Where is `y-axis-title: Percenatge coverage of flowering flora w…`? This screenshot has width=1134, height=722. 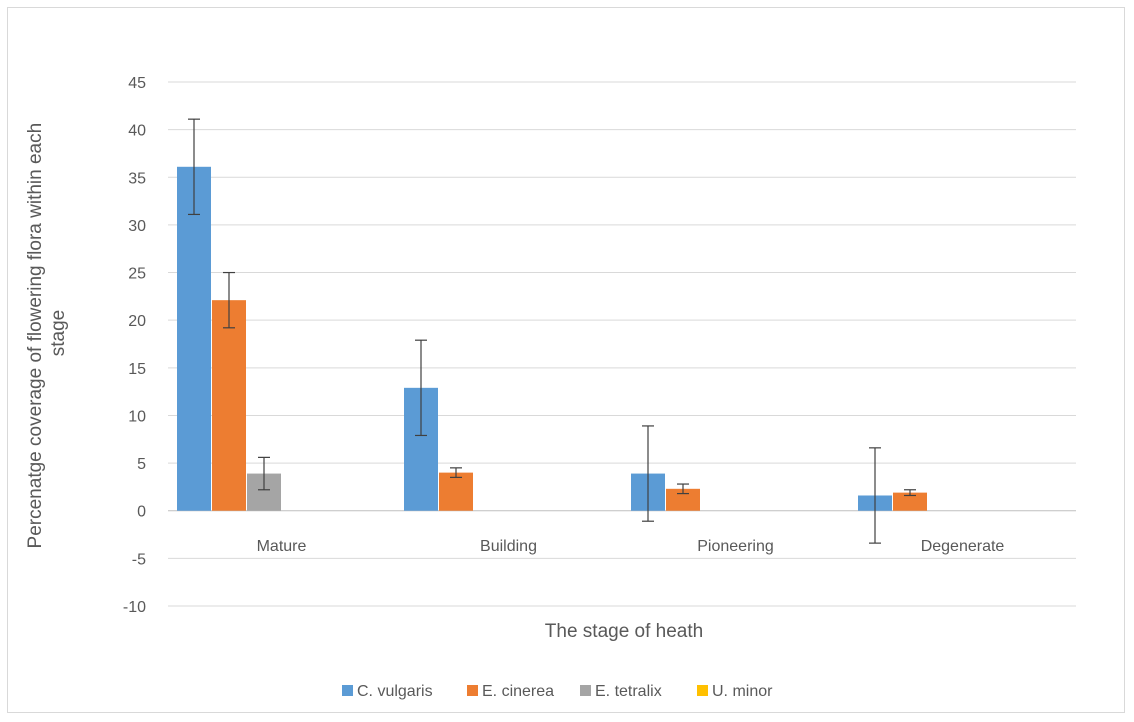 y-axis-title: Percenatge coverage of flowering flora w… is located at coordinates (47, 333).